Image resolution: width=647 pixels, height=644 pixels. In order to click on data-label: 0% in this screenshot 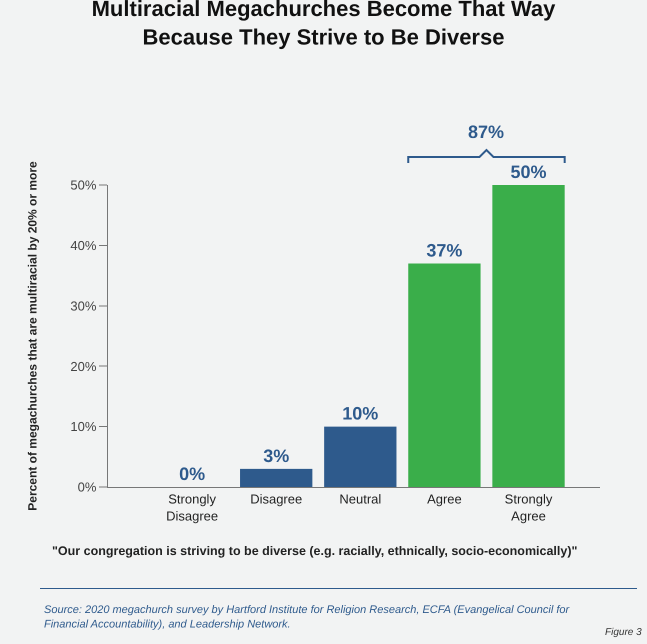, I will do `click(192, 474)`.